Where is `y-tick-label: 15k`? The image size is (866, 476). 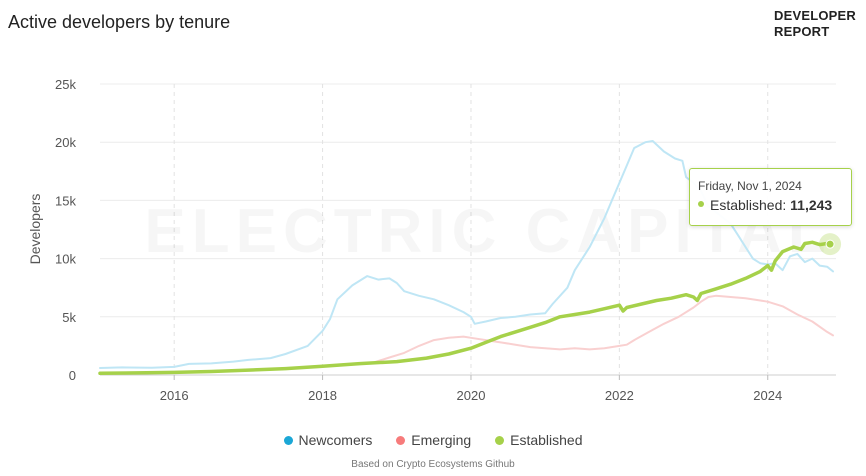 y-tick-label: 15k is located at coordinates (65, 200).